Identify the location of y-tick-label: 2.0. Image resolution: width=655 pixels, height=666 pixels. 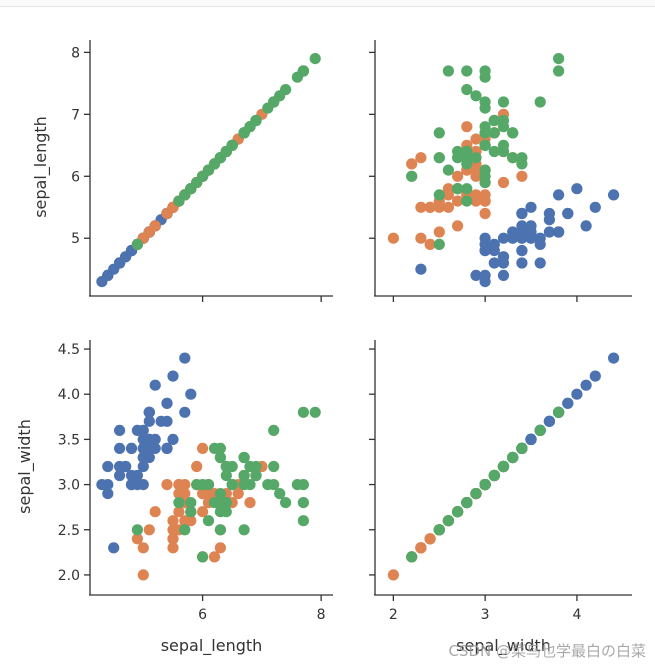
(69, 576).